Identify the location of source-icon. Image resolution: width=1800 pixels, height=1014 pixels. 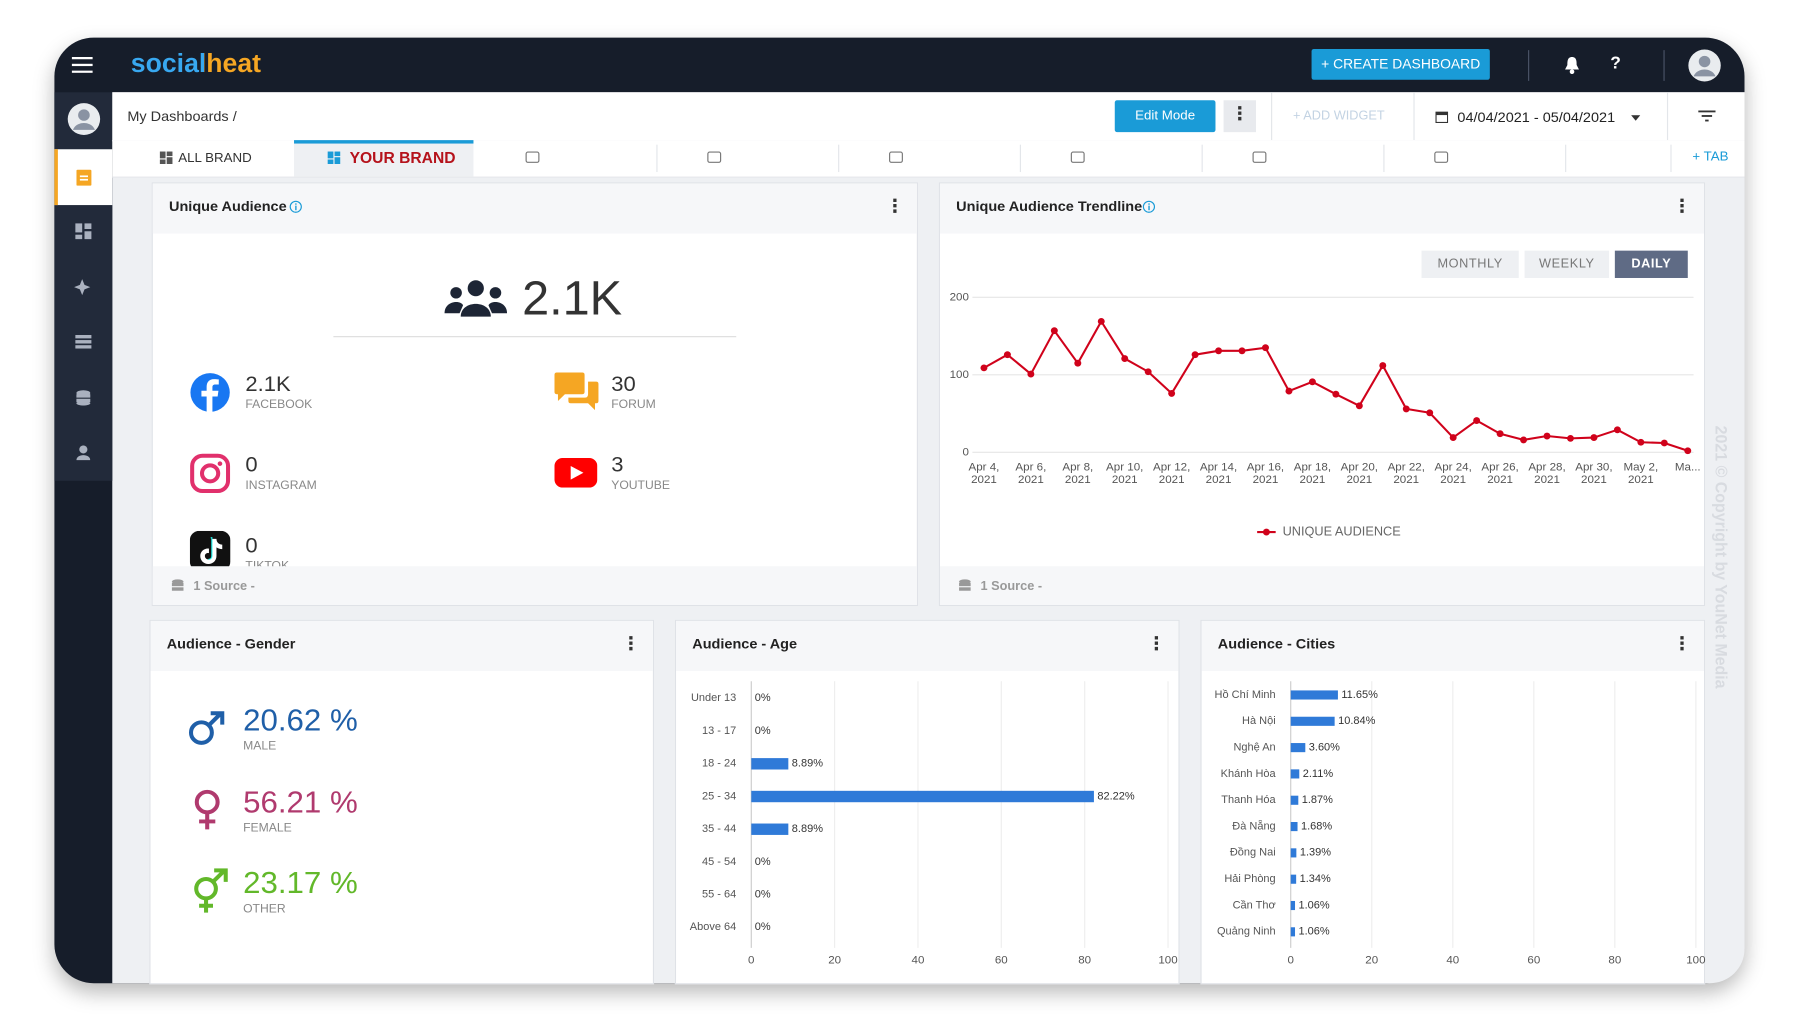
(965, 585).